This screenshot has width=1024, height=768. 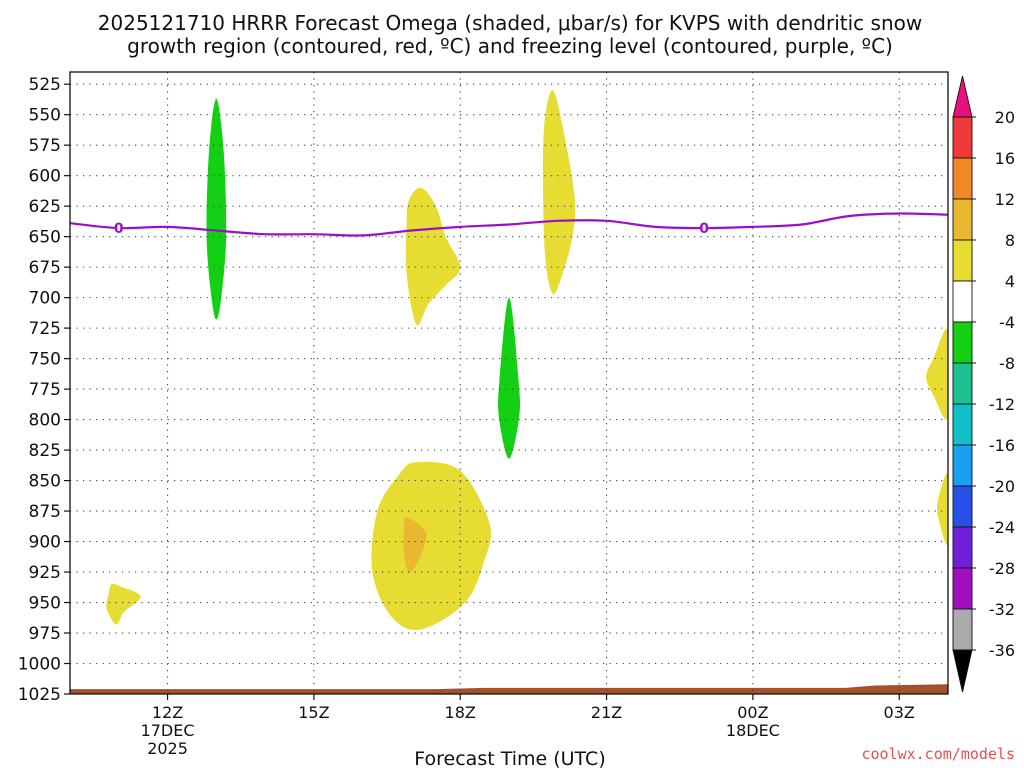 I want to click on colorbar: 20 16 12 8 4 -4 -8 -12 -16 -20 -24 -28 -32 -36, so click(x=983, y=384).